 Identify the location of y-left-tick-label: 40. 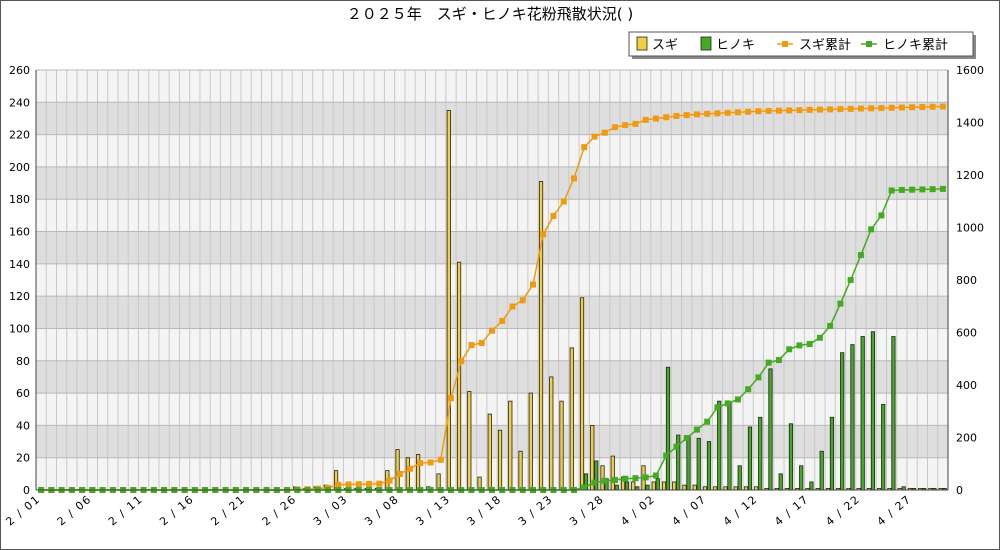
(23, 425).